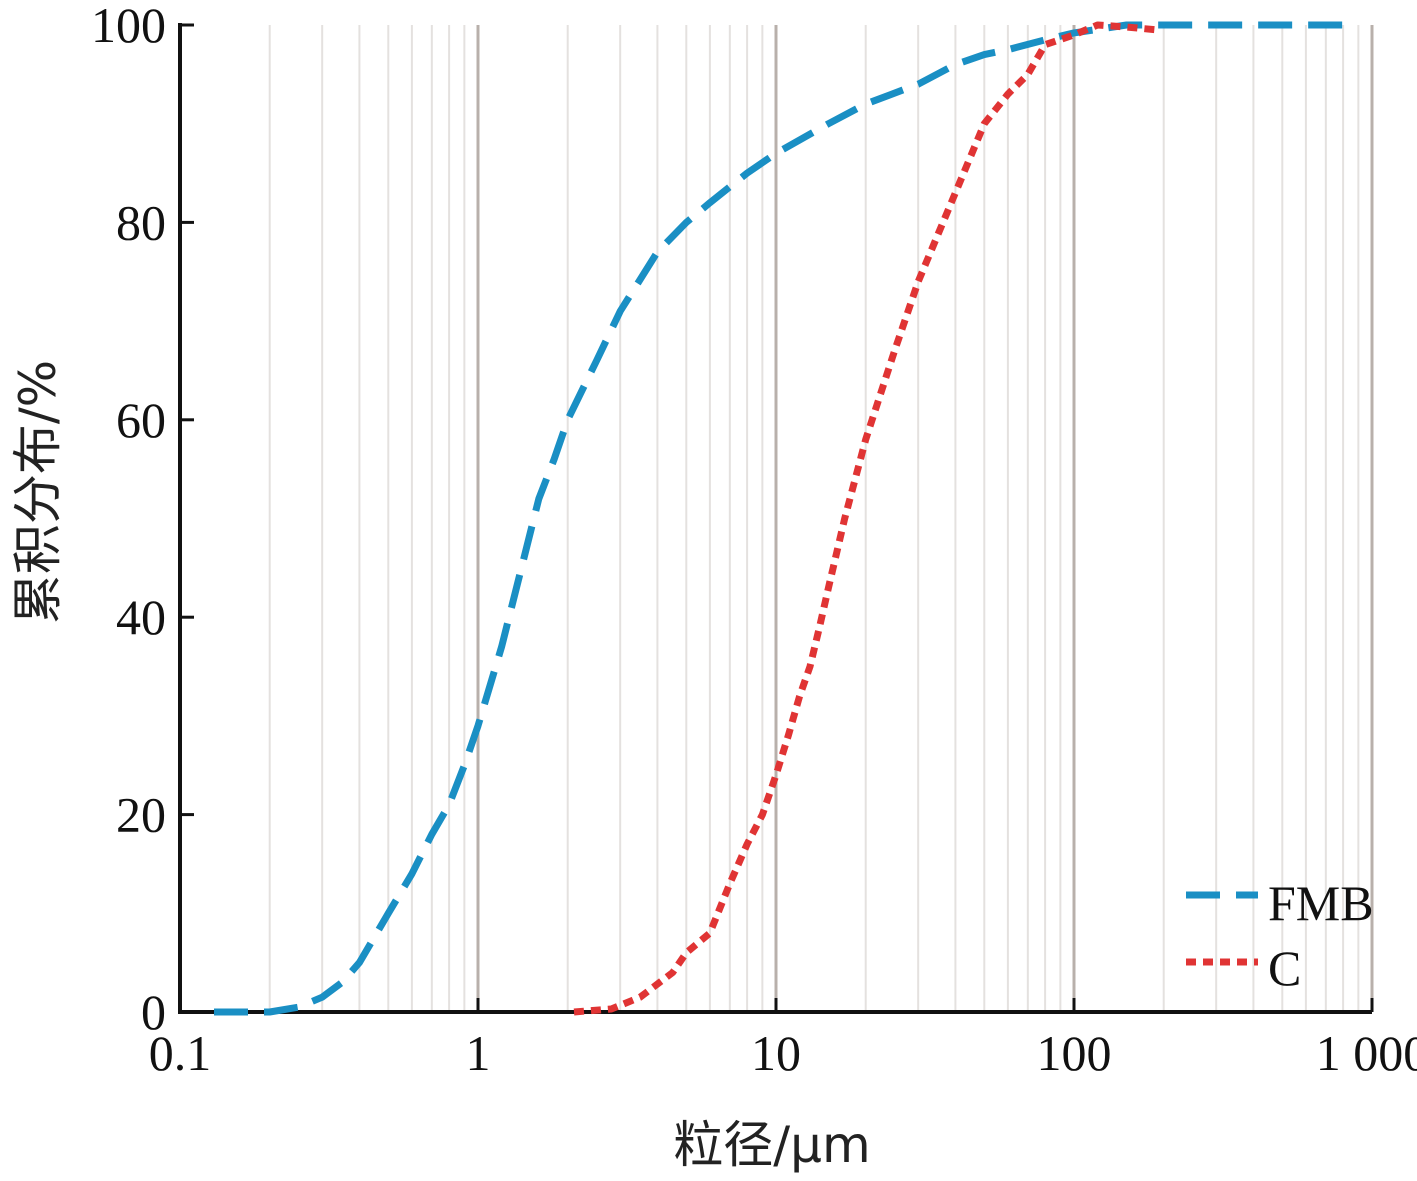  Describe the element at coordinates (141, 617) in the screenshot. I see `y-tick-label: 40` at that location.